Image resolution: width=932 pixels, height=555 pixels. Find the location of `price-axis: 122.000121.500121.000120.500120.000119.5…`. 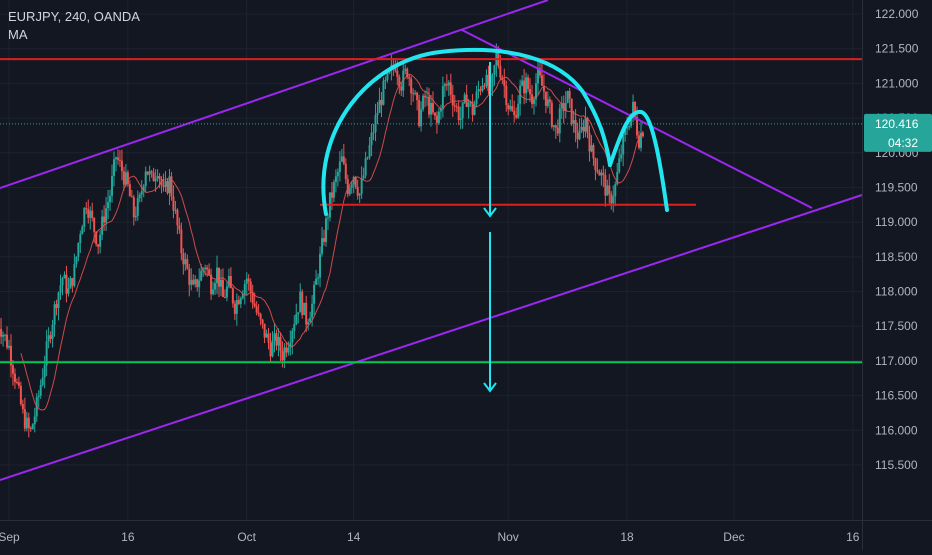

price-axis: 122.000121.500121.000120.500120.000119.5… is located at coordinates (897, 275).